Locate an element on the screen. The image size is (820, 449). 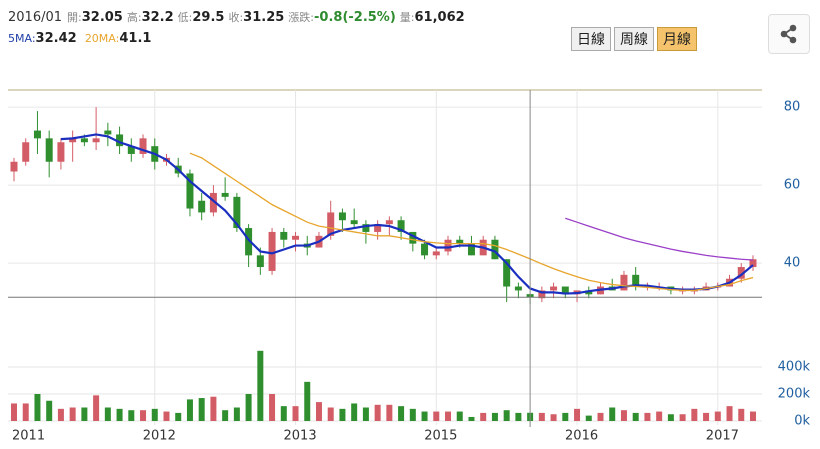
ma-line: 5MA:32.42 20MA:41.1 is located at coordinates (81, 38).